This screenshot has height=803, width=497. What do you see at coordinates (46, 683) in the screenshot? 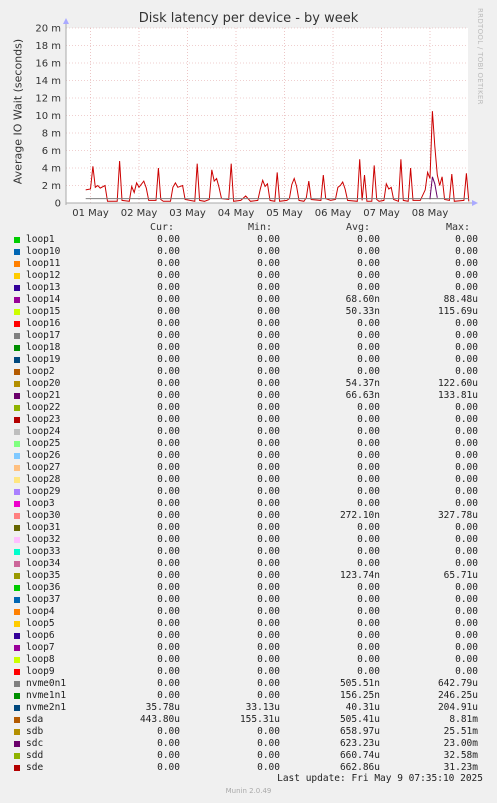
I see `legend-name: nvme0n1` at bounding box center [46, 683].